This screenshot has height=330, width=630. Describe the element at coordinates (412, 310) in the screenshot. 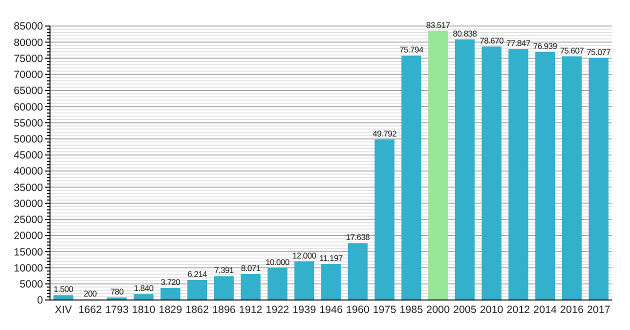

I see `x-tick-label: 1985` at that location.